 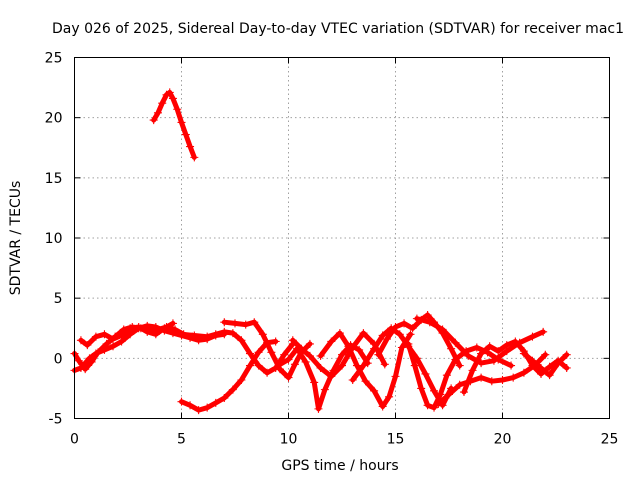 I want to click on series-arc-m, so click(x=492, y=379).